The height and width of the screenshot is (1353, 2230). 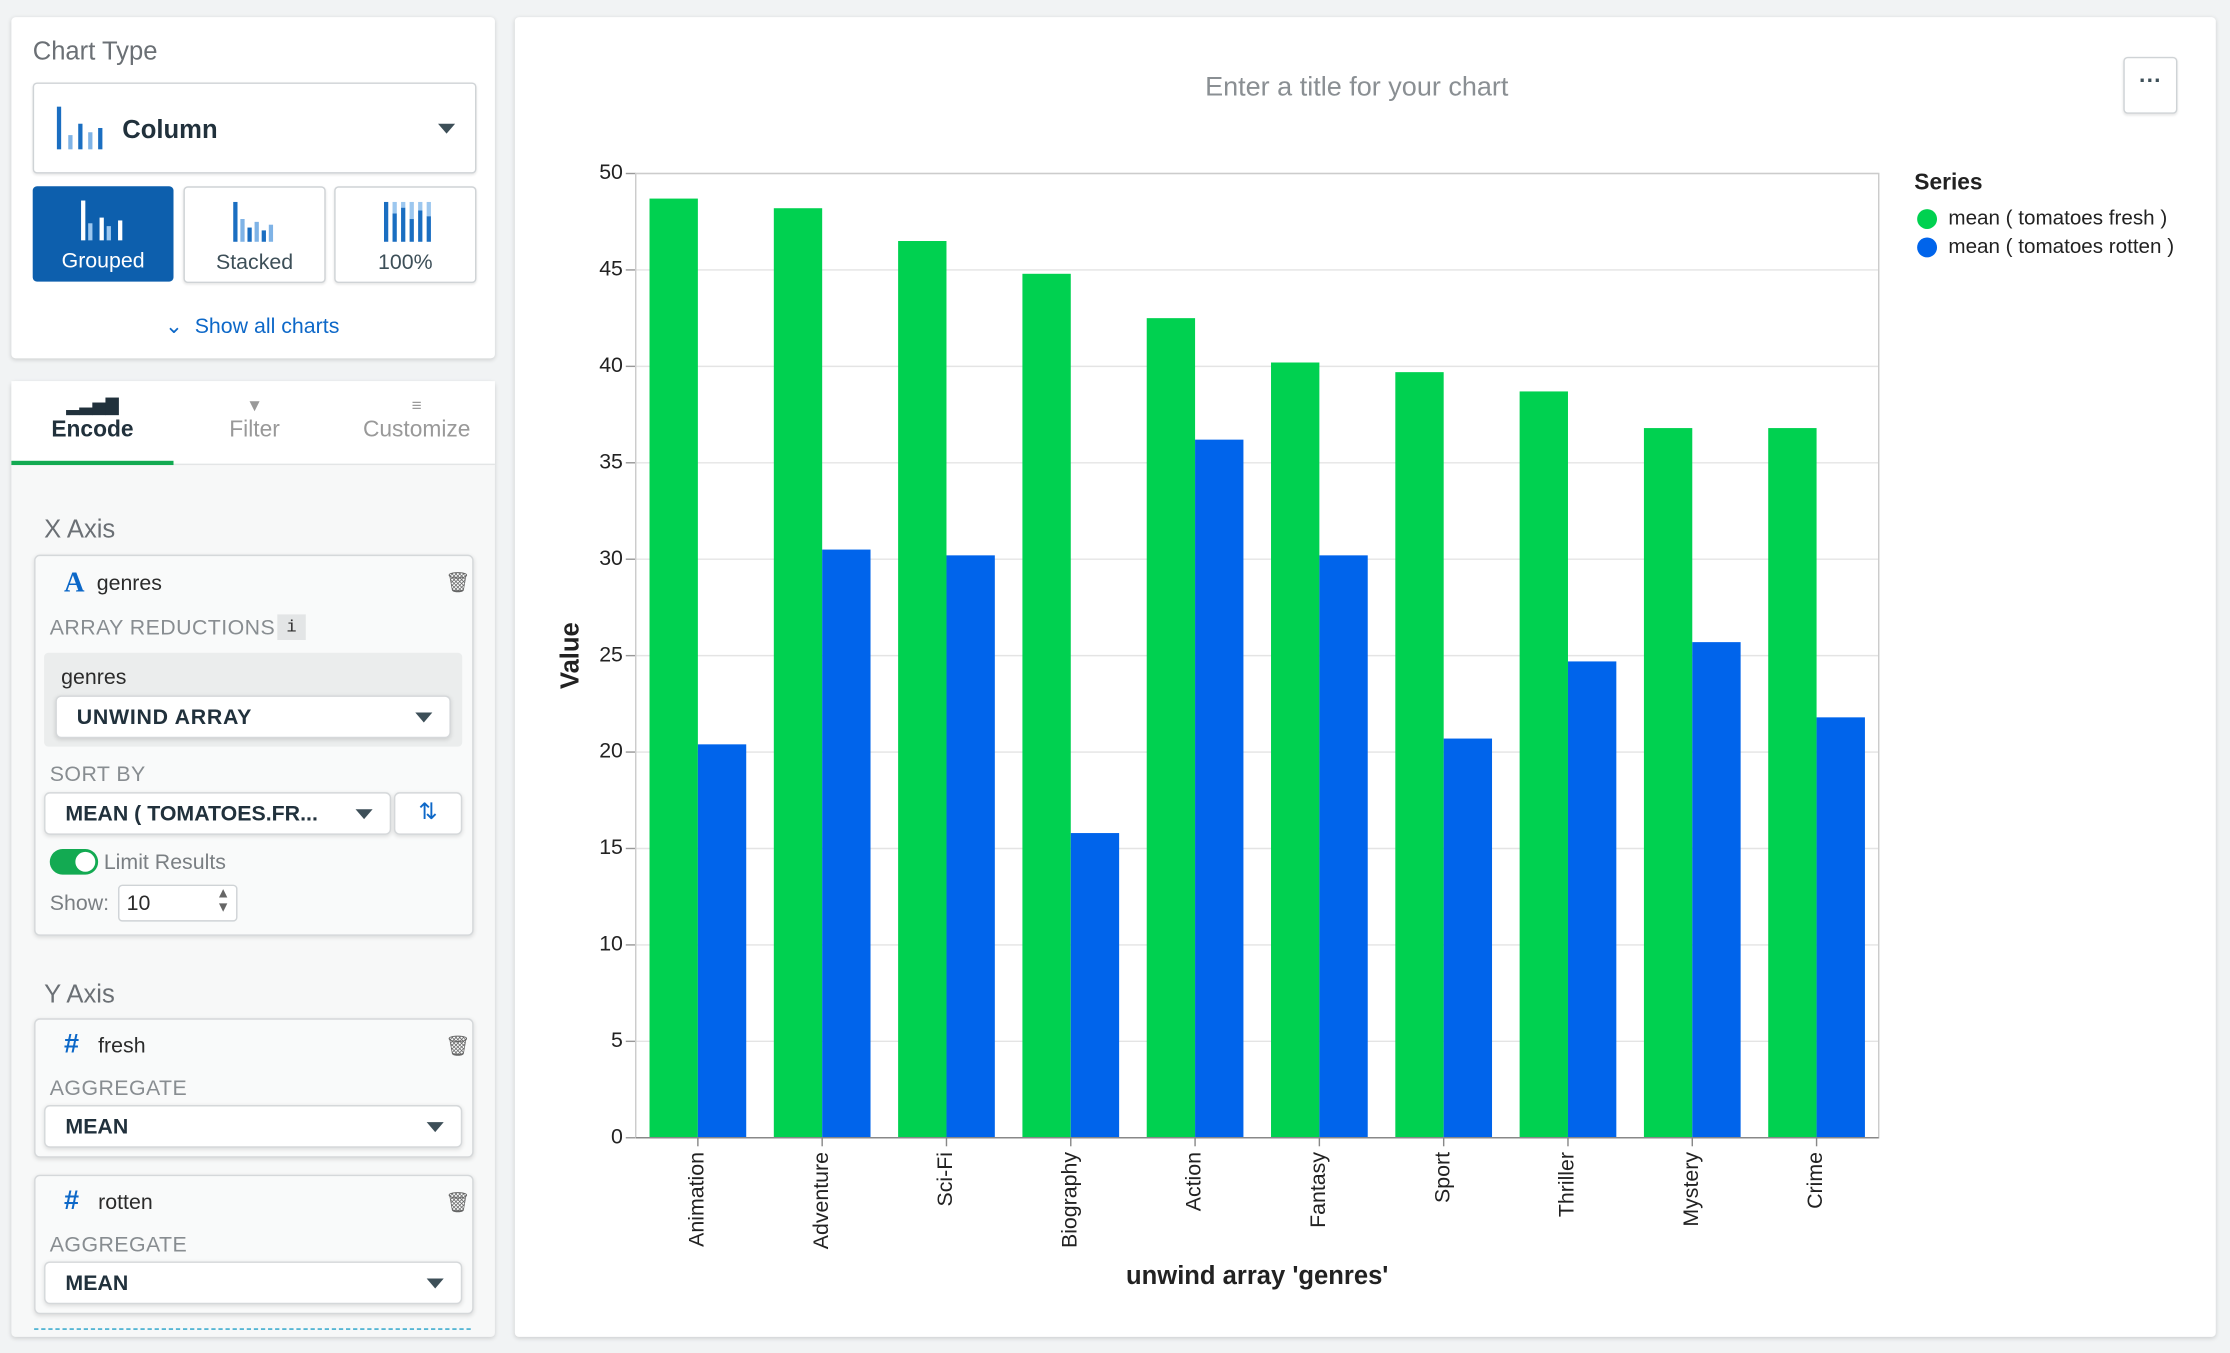 I want to click on x-tick-label: Crime, so click(x=1815, y=1180).